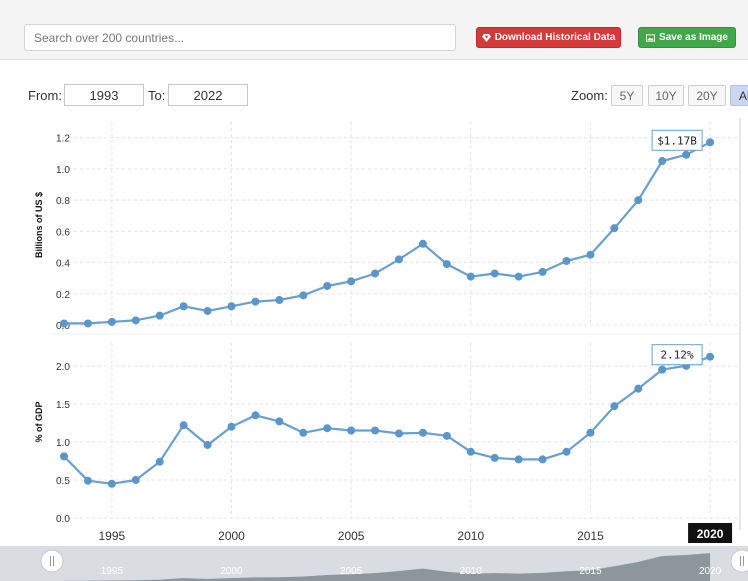 This screenshot has height=581, width=748. I want to click on navigator-tick-label: 2010, so click(471, 571).